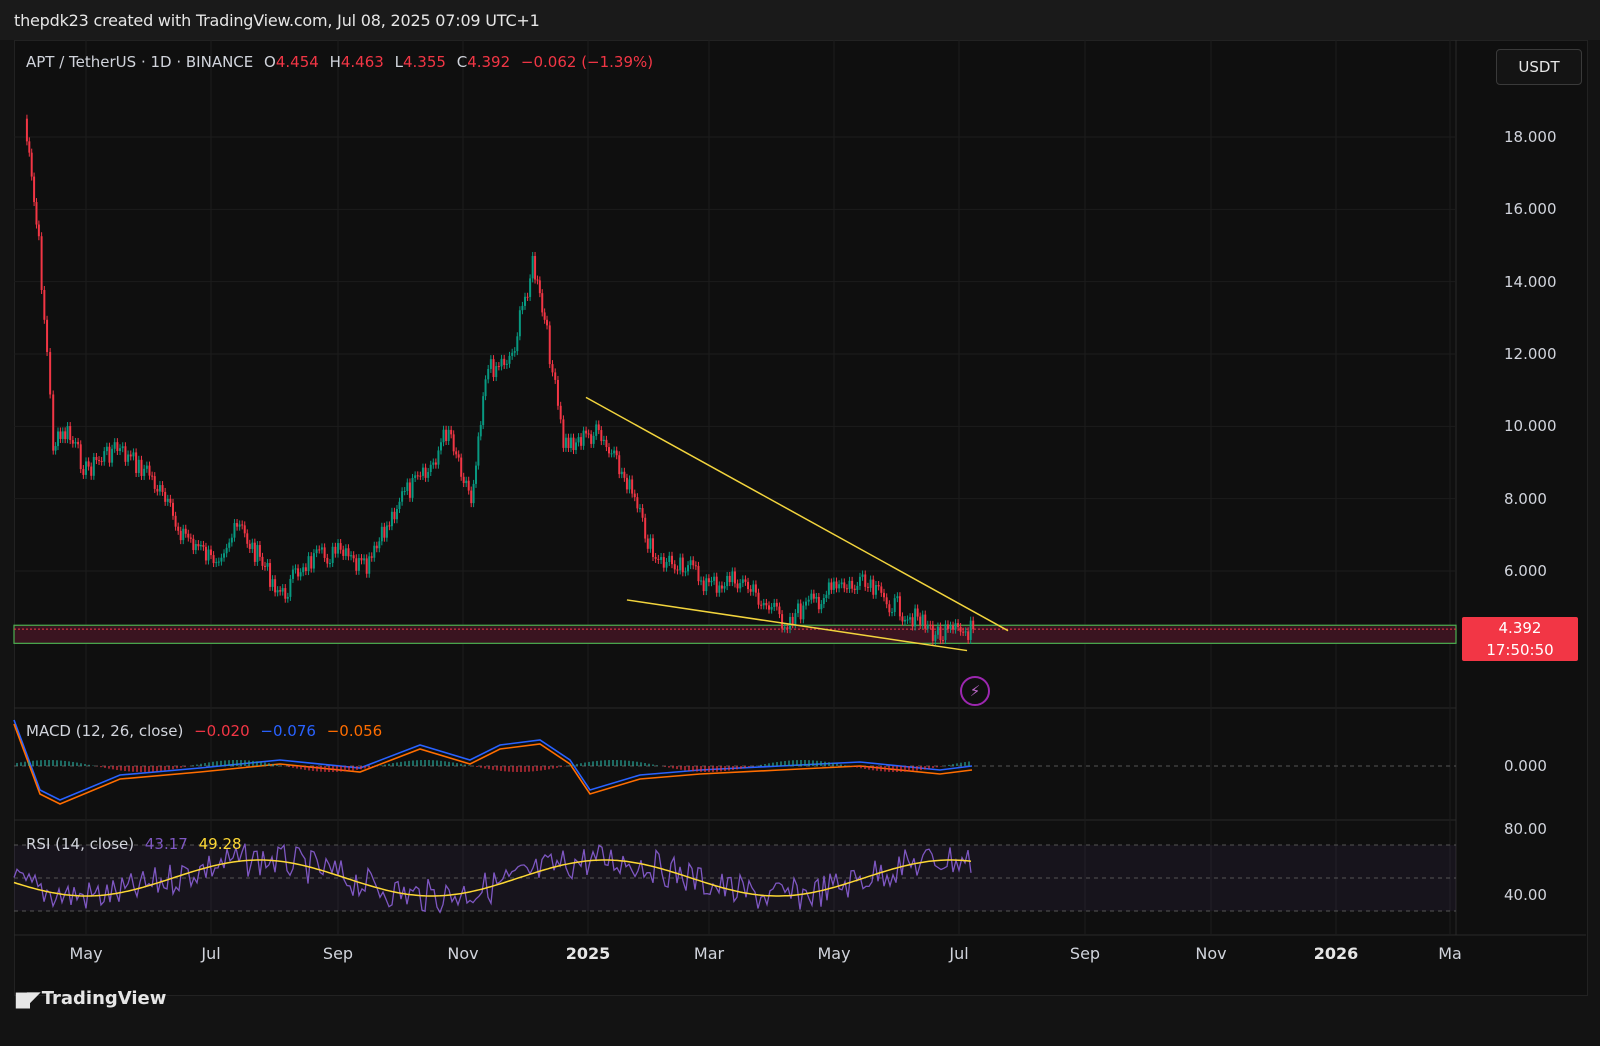  Describe the element at coordinates (1530, 209) in the screenshot. I see `price-tick-label: 16.000` at that location.